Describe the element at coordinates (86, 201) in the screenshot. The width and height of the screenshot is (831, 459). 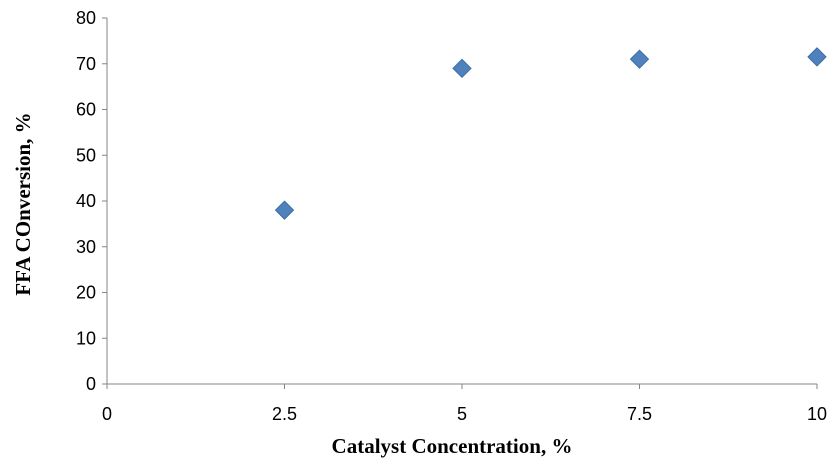
I see `y-tick-label: 40` at that location.